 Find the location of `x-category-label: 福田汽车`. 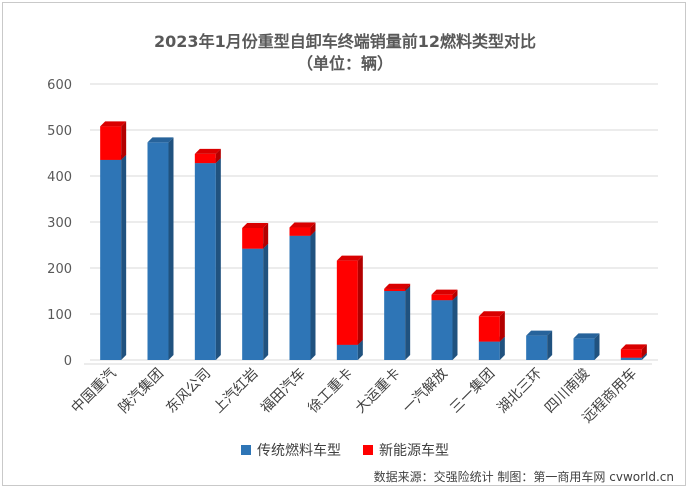

x-category-label: 福田汽车 is located at coordinates (283, 391).